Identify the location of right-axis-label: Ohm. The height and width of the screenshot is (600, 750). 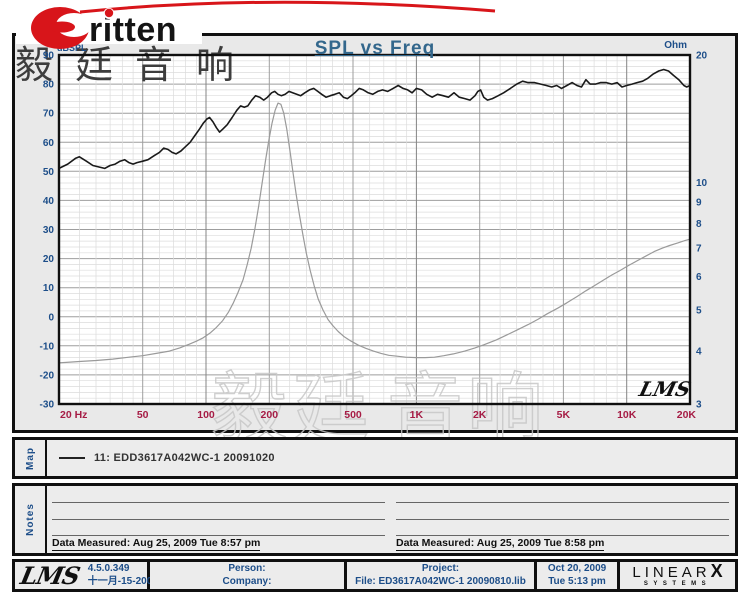
(675, 45).